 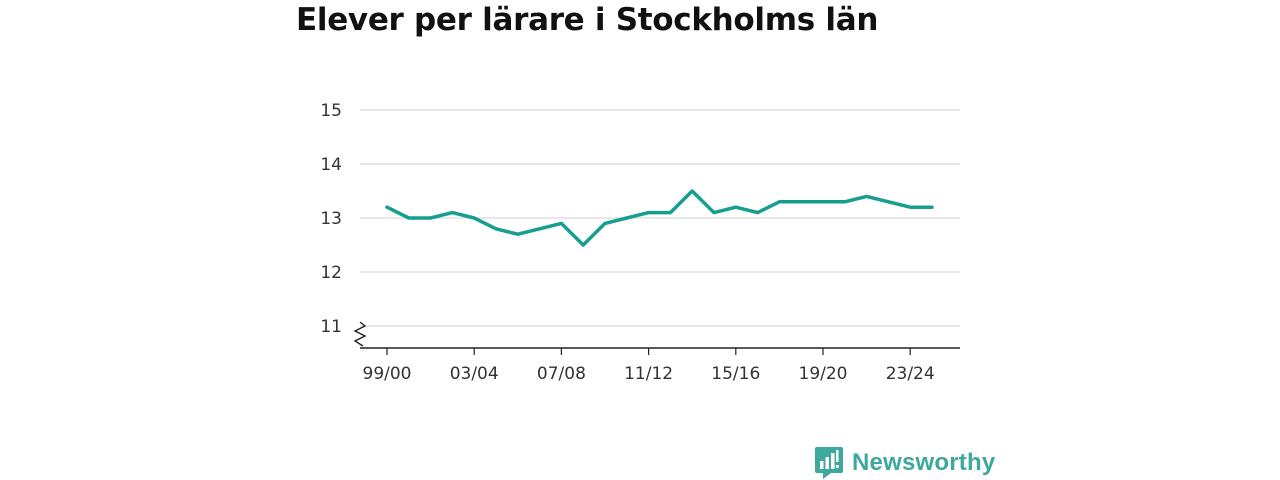 What do you see at coordinates (823, 374) in the screenshot?
I see `x-tick-label: 19/20` at bounding box center [823, 374].